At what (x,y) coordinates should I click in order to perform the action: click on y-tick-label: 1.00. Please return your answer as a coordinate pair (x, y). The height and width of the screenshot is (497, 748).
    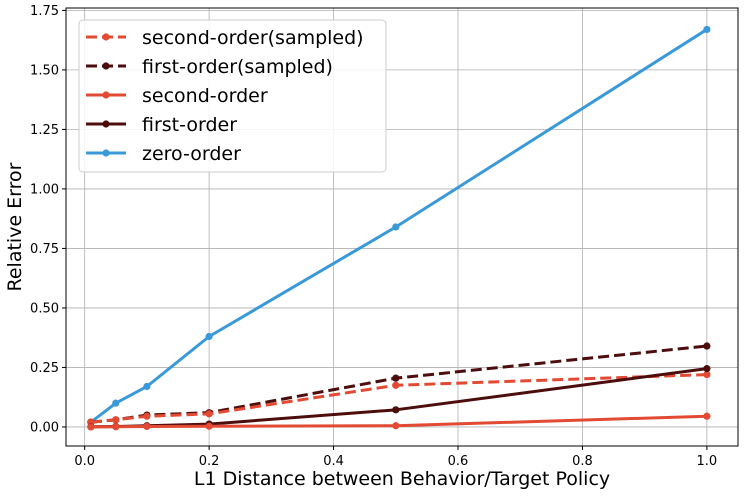
    Looking at the image, I should click on (44, 189).